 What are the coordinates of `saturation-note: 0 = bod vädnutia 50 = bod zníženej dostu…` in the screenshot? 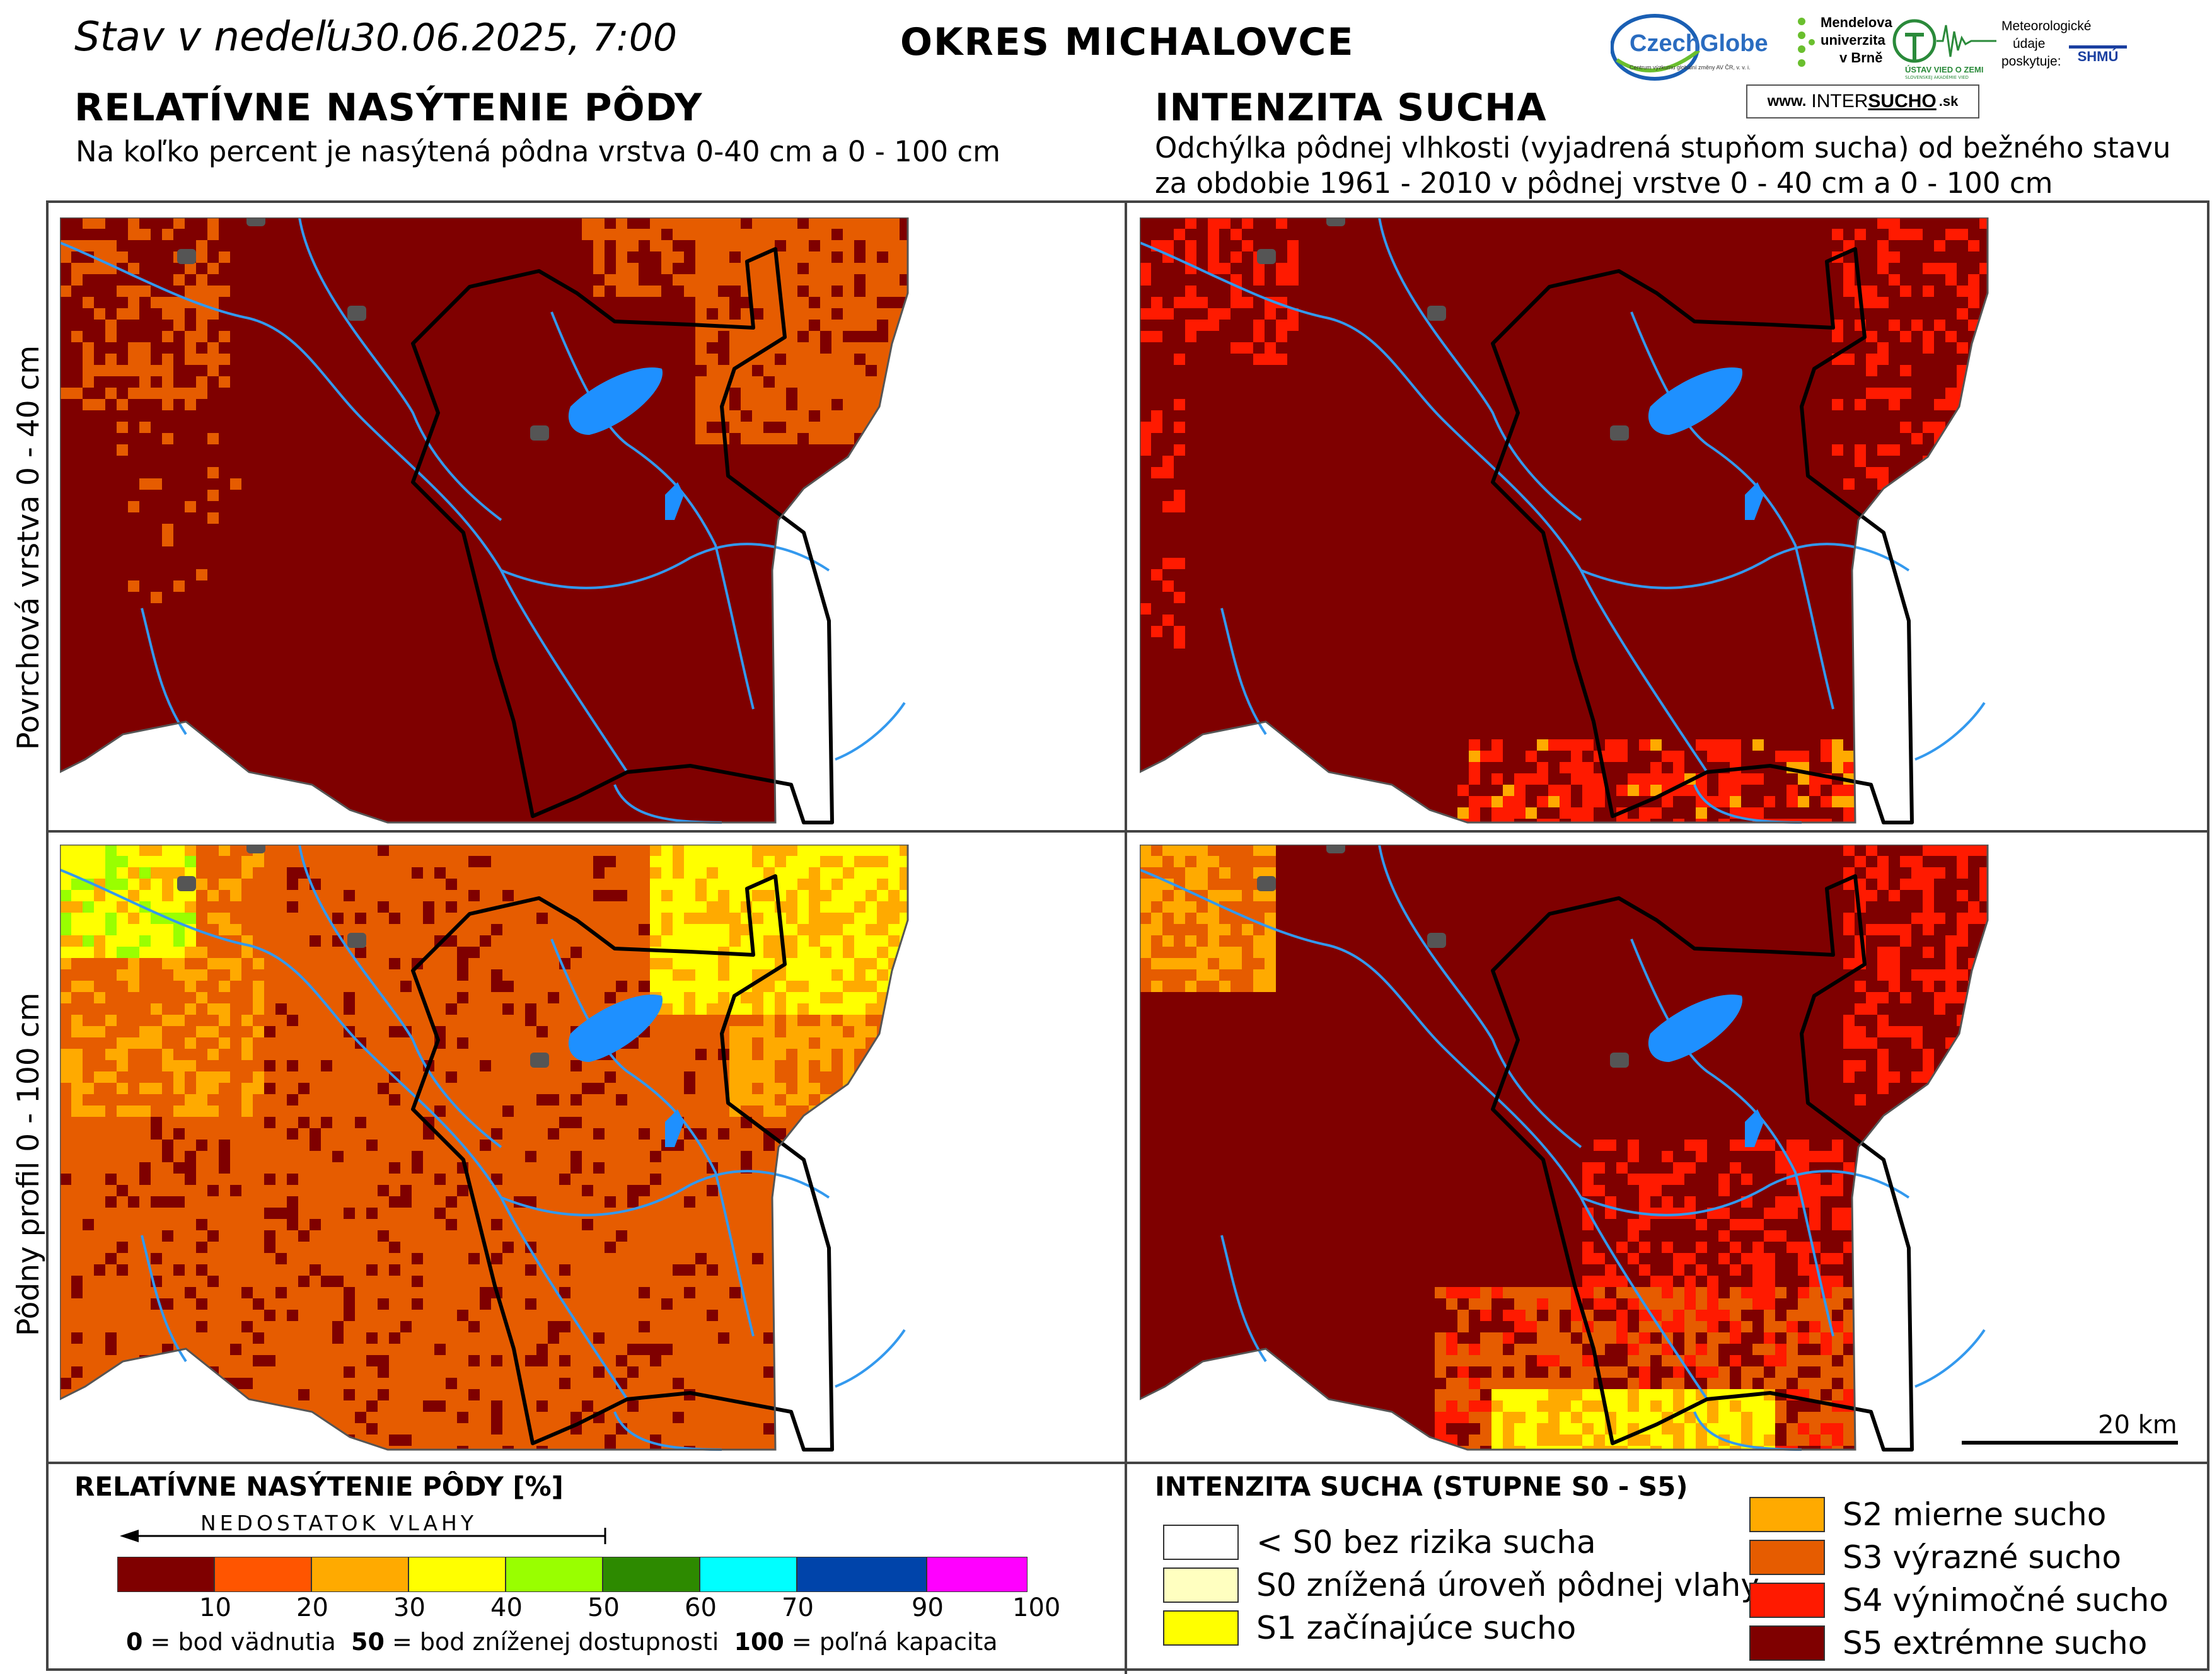 It's located at (562, 1642).